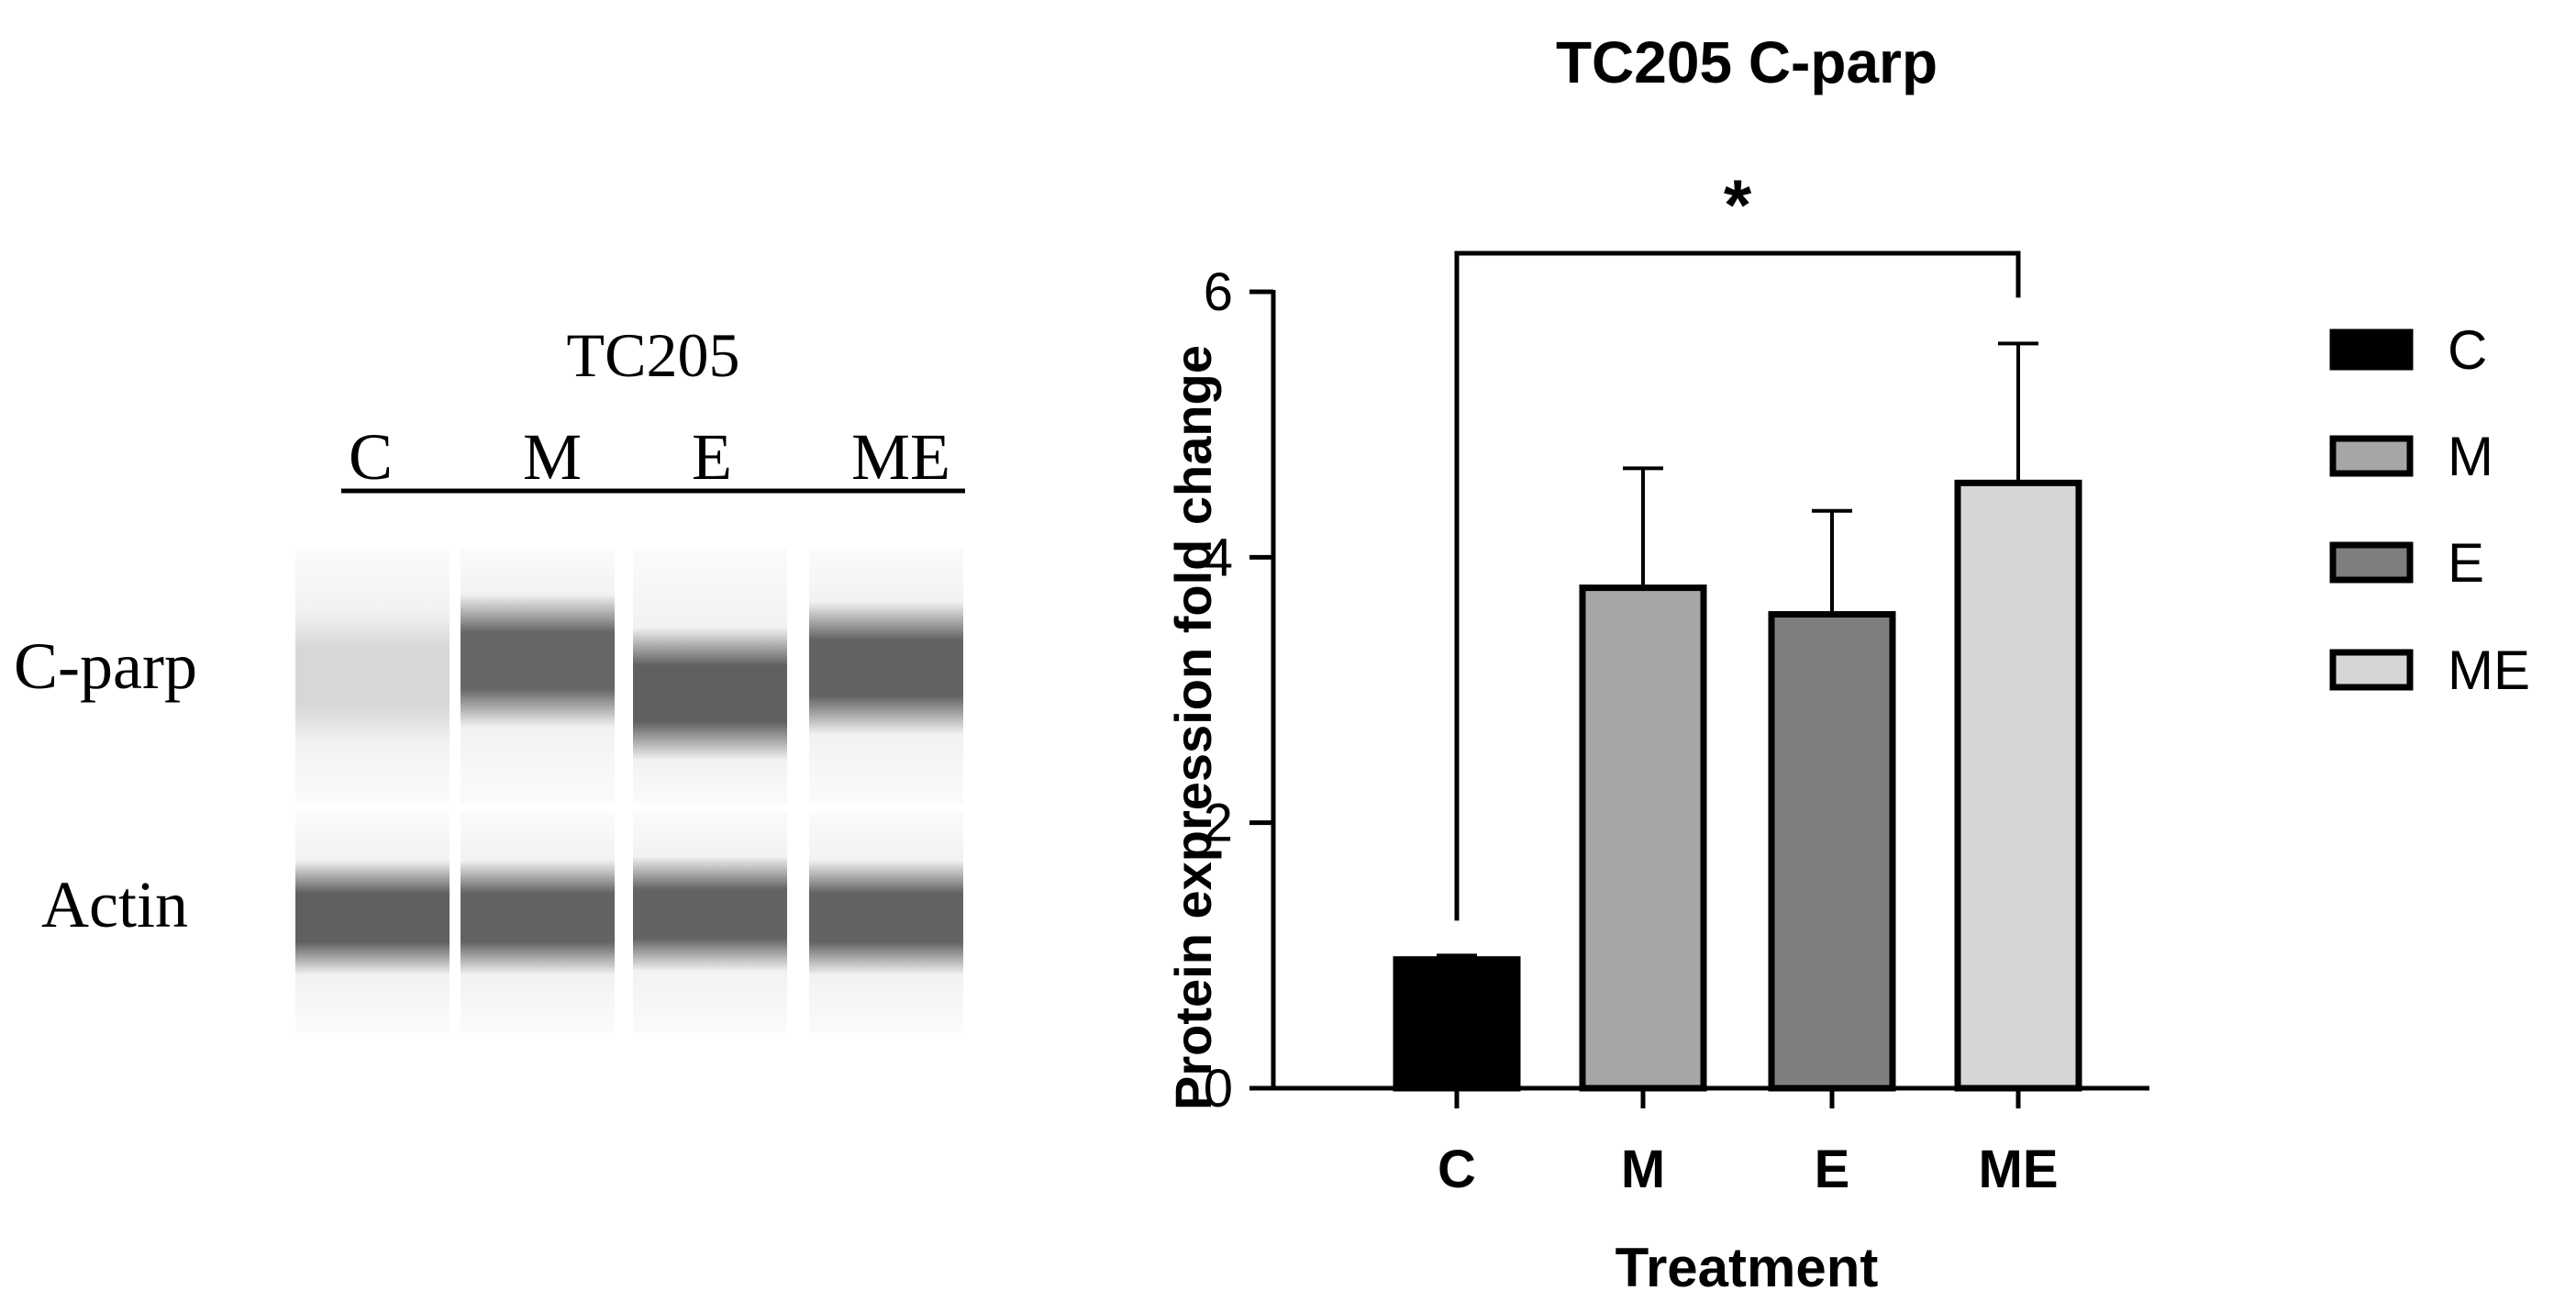 The height and width of the screenshot is (1302, 2576). Describe the element at coordinates (1832, 851) in the screenshot. I see `bar-e` at that location.